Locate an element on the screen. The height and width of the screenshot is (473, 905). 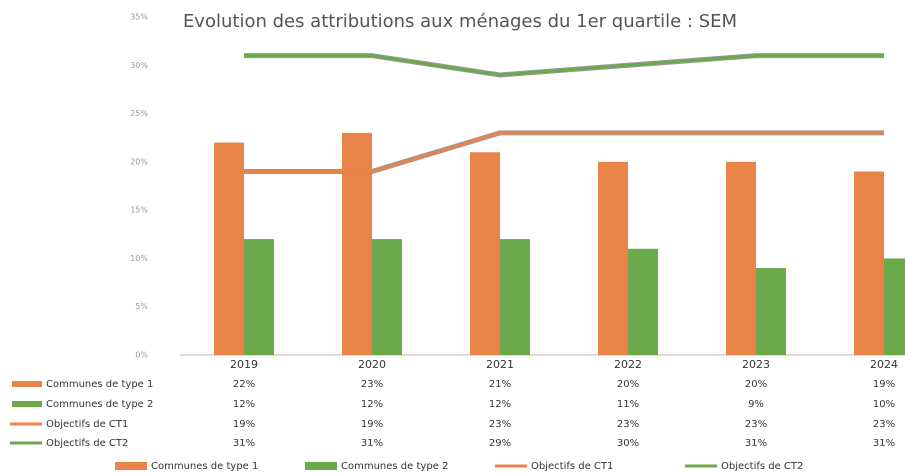
y-tick-label: 10% is located at coordinates (139, 258).